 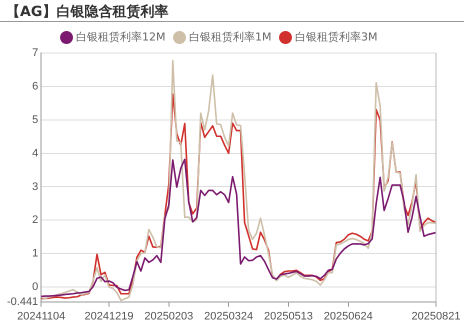 I want to click on legend-label: 白银租赁利率3M, so click(x=336, y=37).